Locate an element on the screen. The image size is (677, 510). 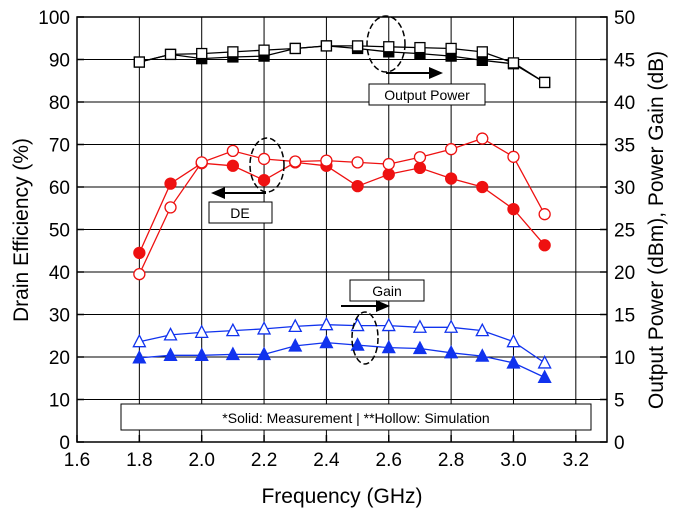
y2-tick-label: 10 is located at coordinates (624, 358).